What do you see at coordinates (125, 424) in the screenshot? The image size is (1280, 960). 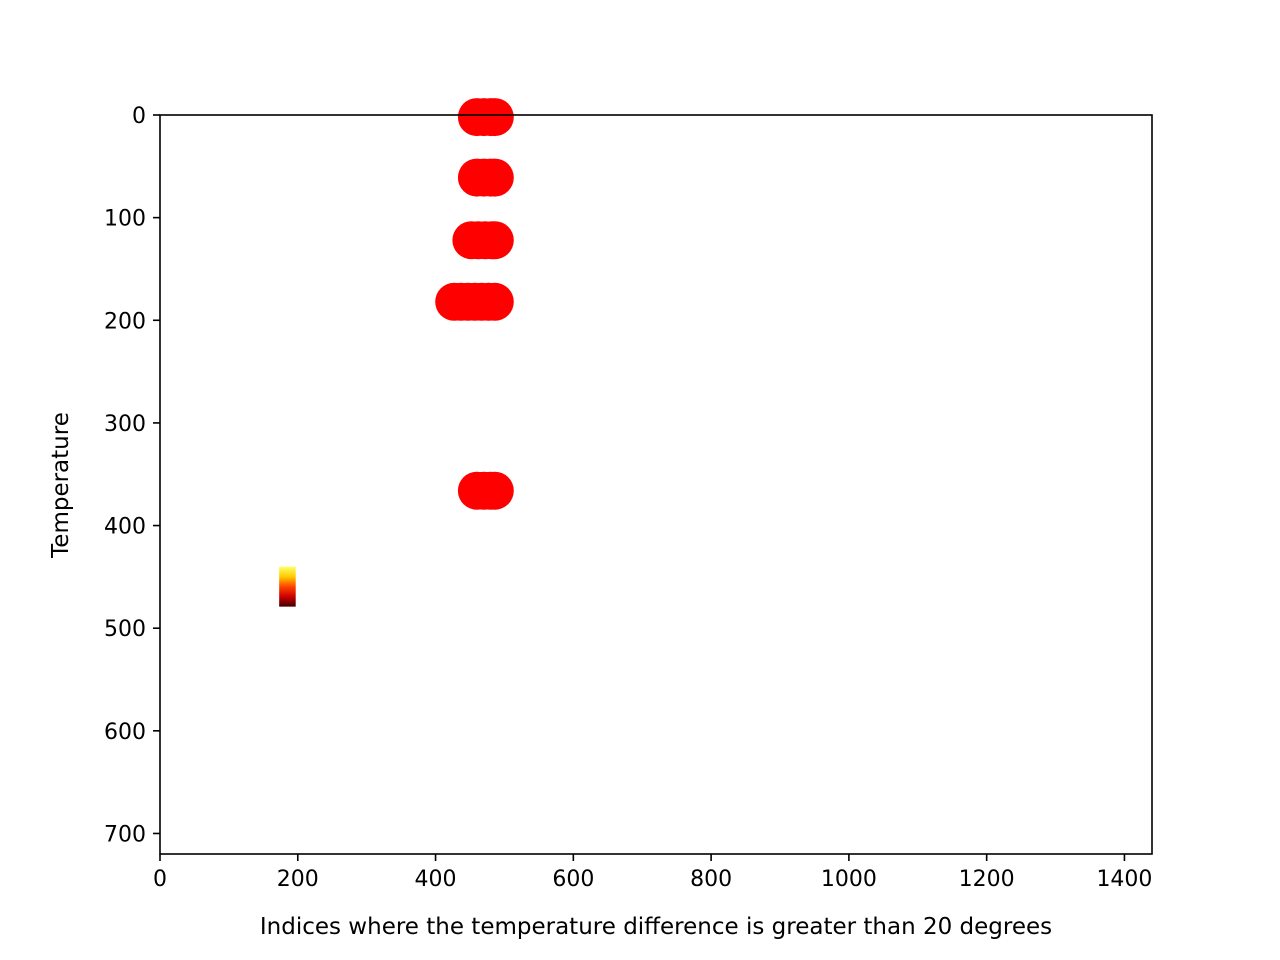 I see `y-tick-label: 300` at bounding box center [125, 424].